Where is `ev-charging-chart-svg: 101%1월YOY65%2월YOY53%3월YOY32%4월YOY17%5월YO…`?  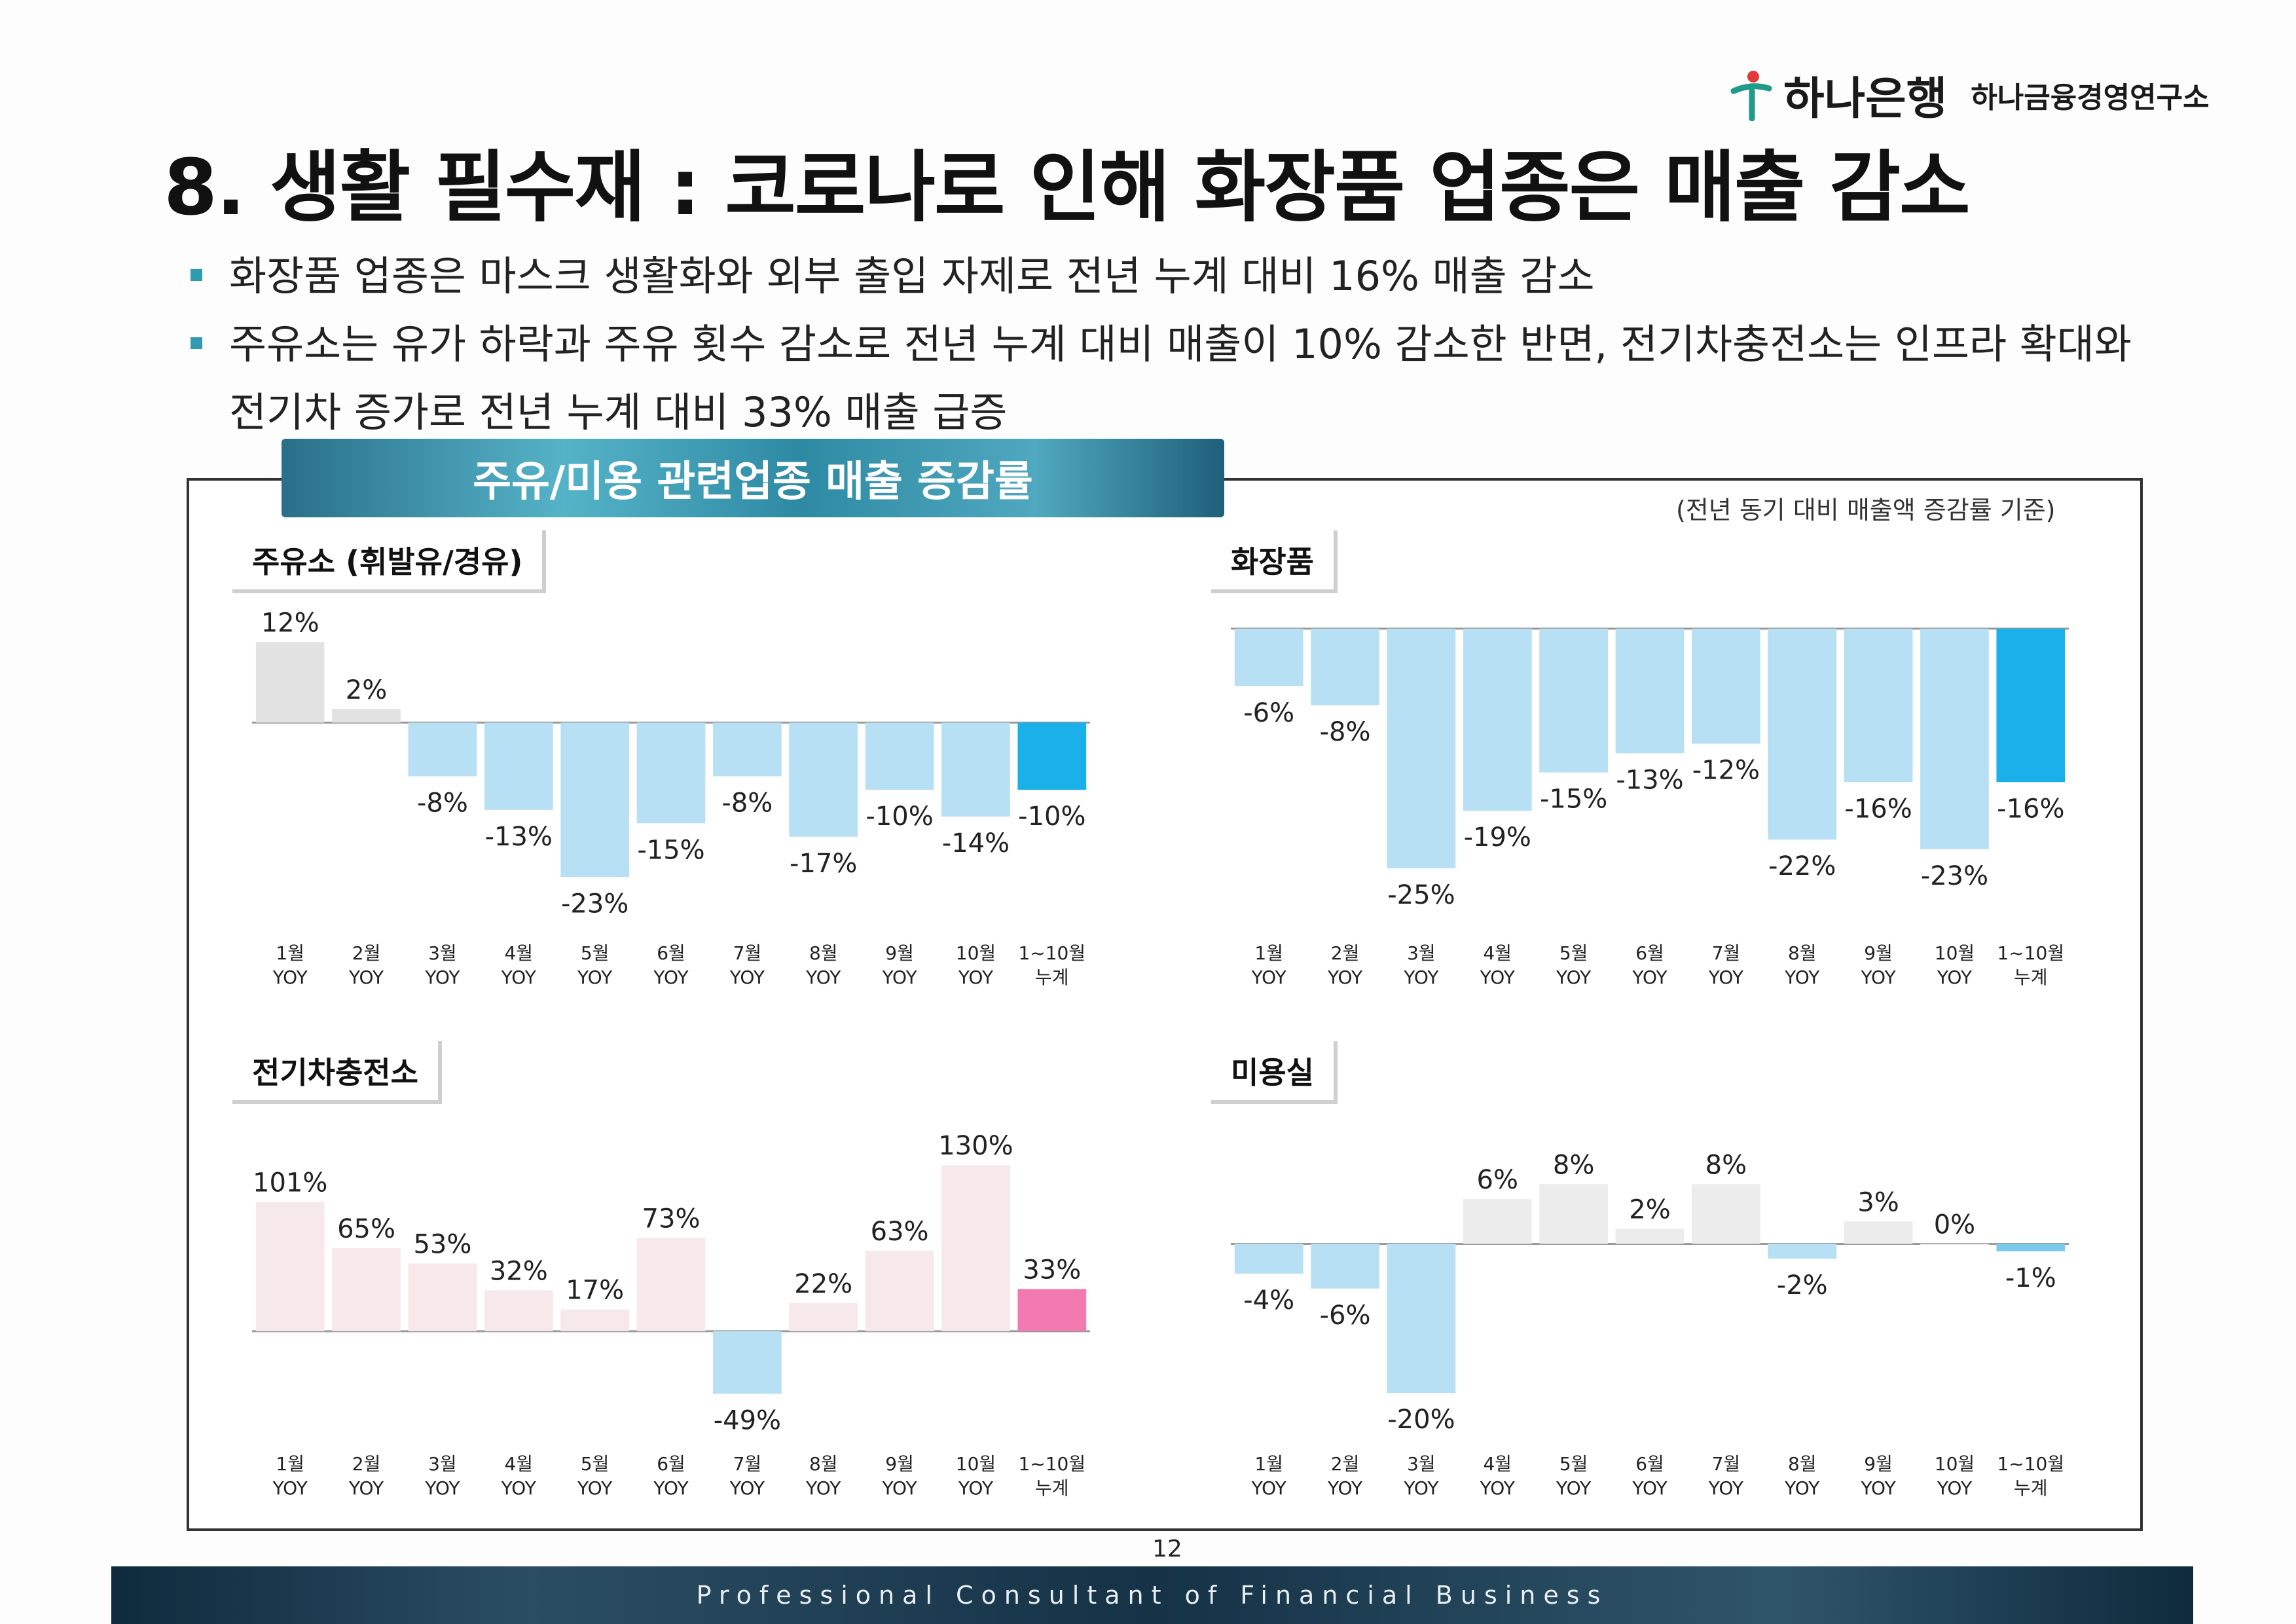
ev-charging-chart-svg: 101%1월YOY65%2월YOY53%3월YOY32%4월YOY17%5월YO… is located at coordinates (671, 1315).